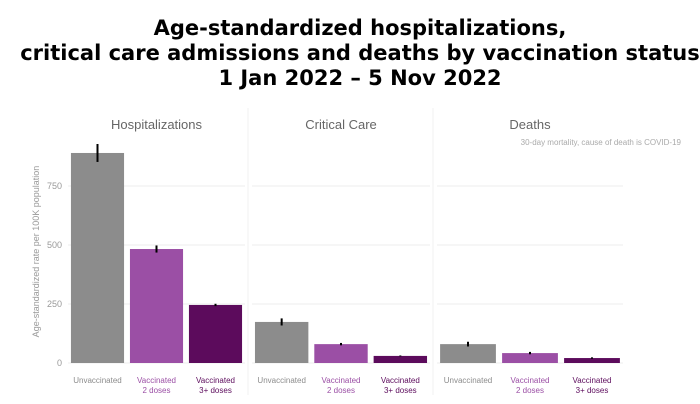  What do you see at coordinates (59, 363) in the screenshot?
I see `y-tick-label: 0` at bounding box center [59, 363].